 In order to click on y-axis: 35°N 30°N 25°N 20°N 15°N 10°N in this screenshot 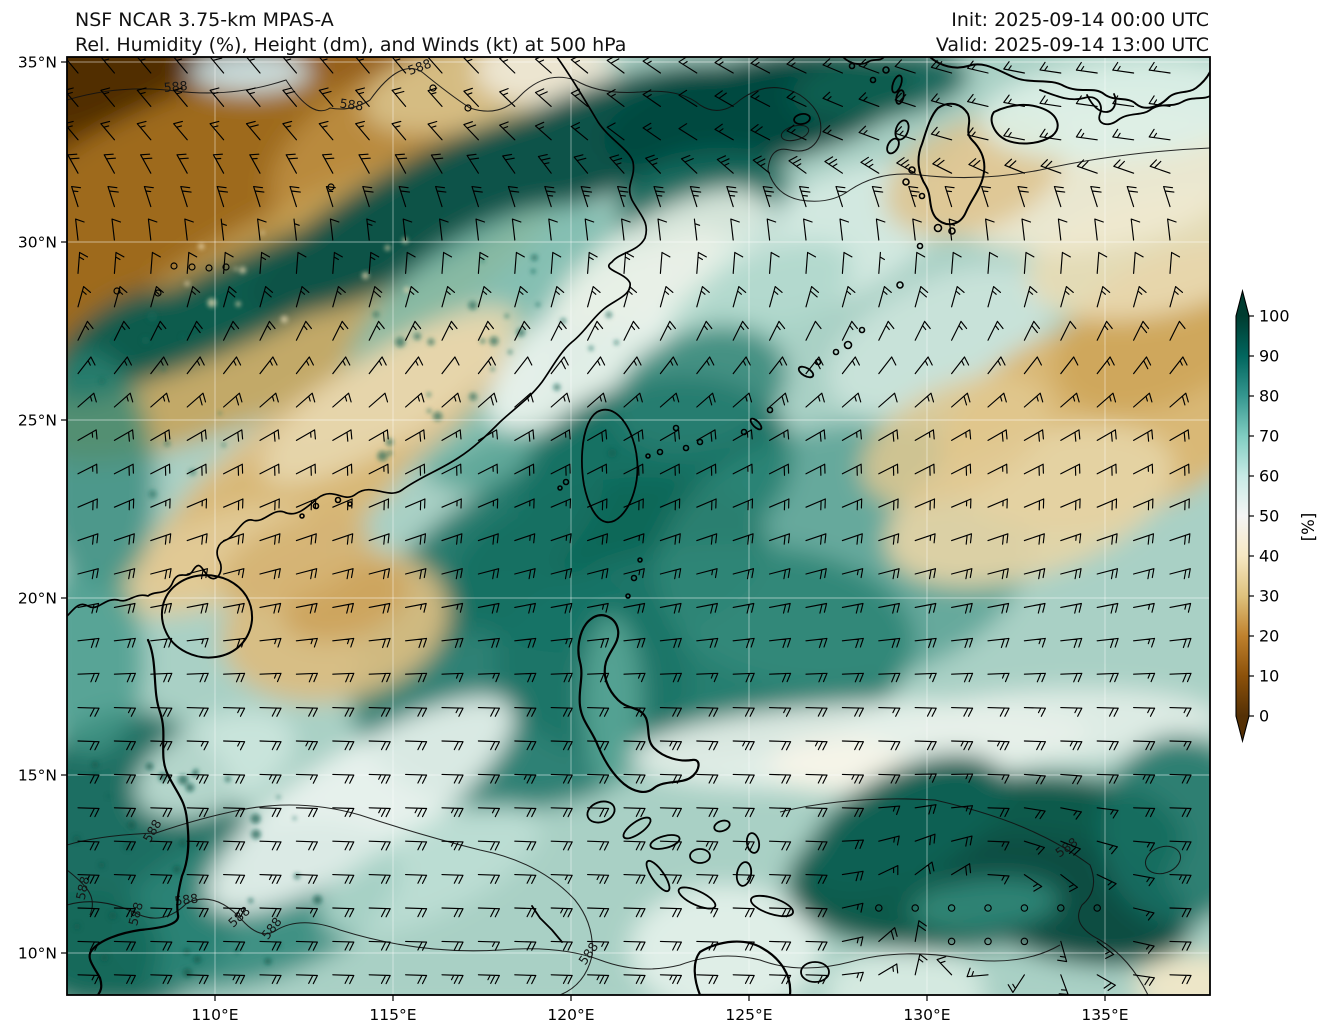, I will do `click(42, 508)`.